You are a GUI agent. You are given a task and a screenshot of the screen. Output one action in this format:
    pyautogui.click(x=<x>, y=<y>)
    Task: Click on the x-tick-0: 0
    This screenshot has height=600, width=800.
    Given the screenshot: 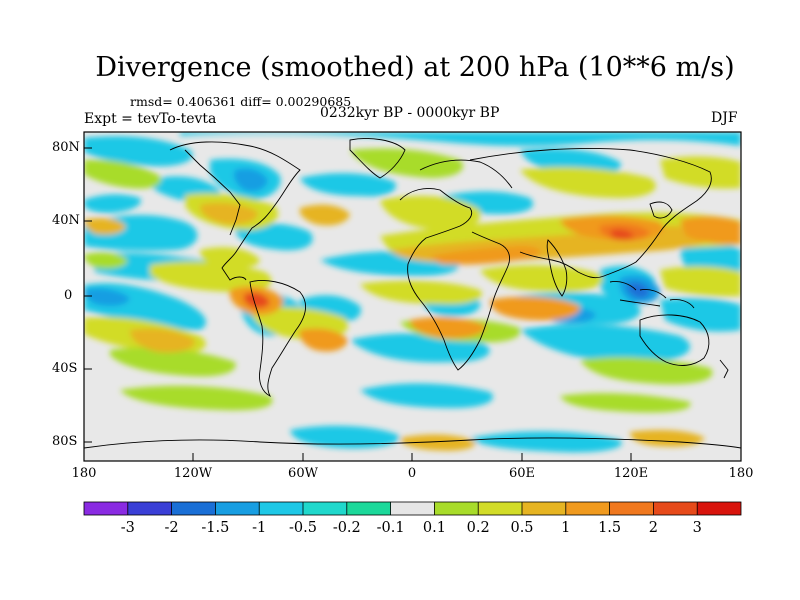 What is the action you would take?
    pyautogui.click(x=412, y=473)
    